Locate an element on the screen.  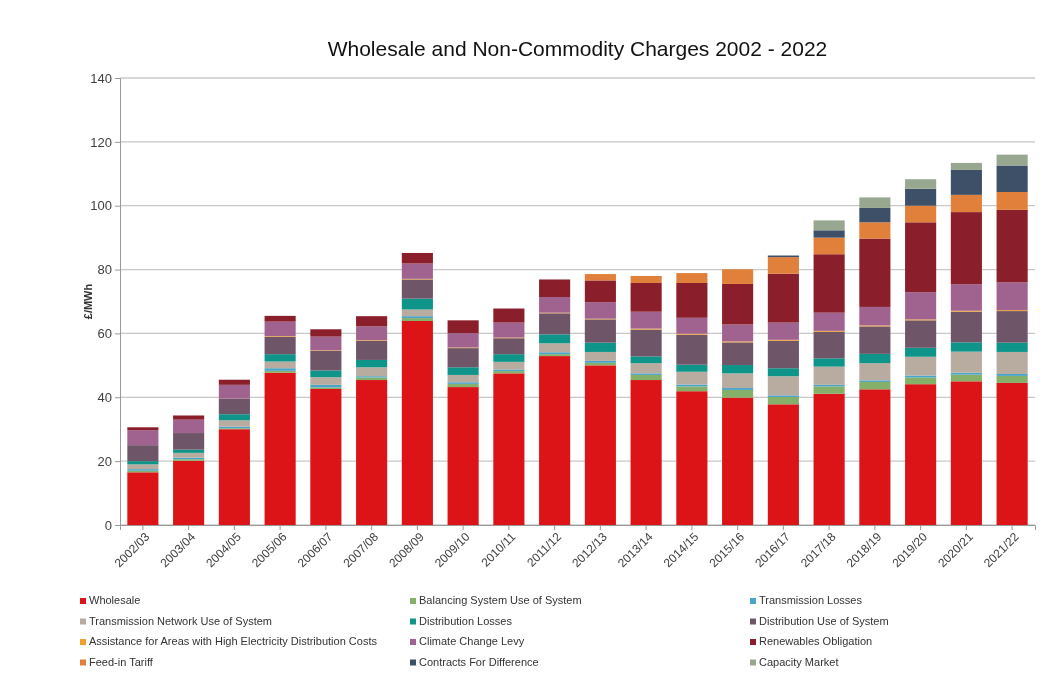
y-tick-label: 100 is located at coordinates (101, 206).